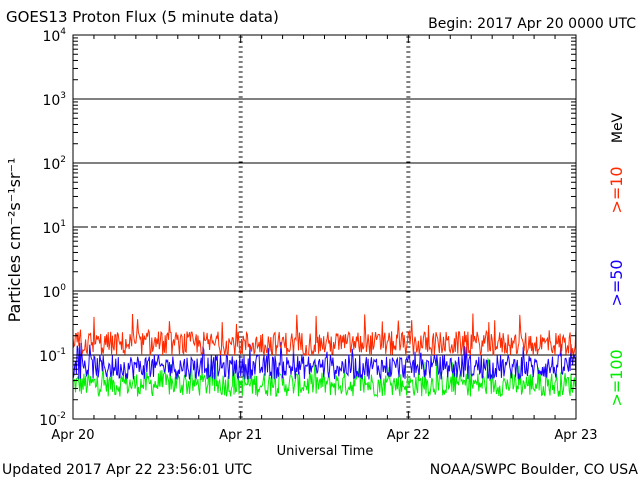 The image size is (640, 480). Describe the element at coordinates (54, 100) in the screenshot. I see `y-tick-label: 10³` at that location.